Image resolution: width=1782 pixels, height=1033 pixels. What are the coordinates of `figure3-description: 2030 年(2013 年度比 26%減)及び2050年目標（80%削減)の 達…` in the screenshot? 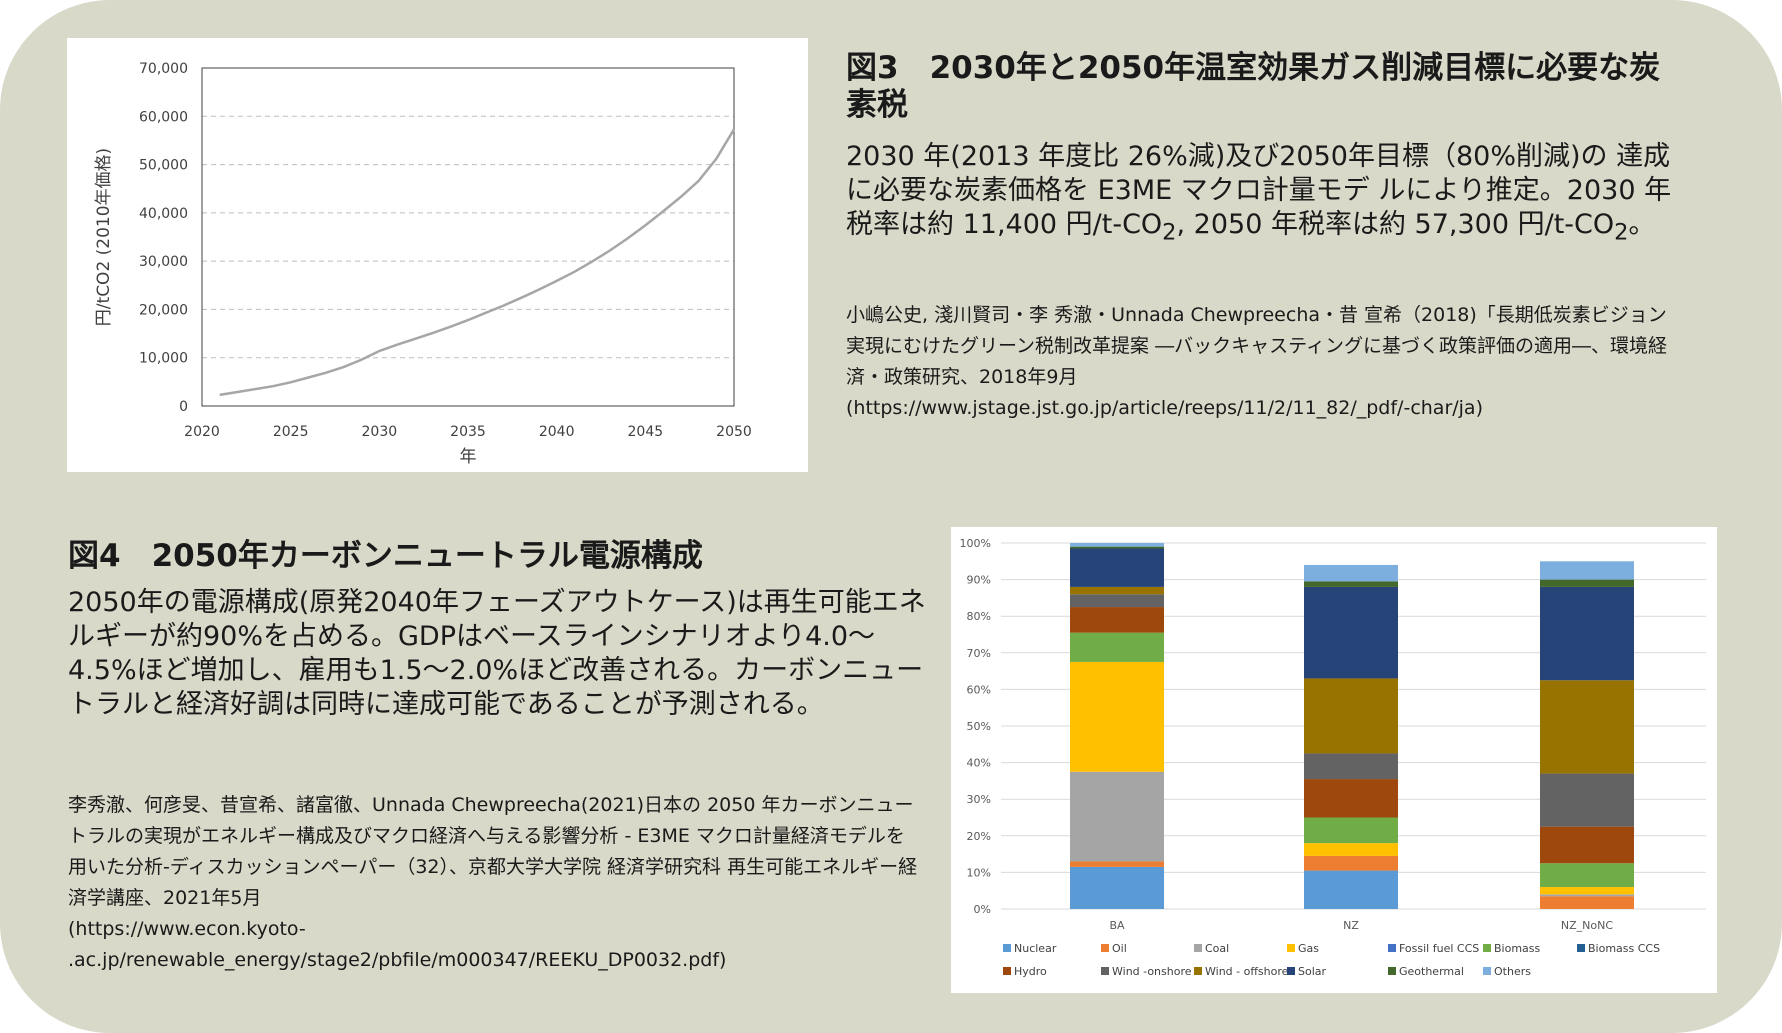 It's located at (1261, 194).